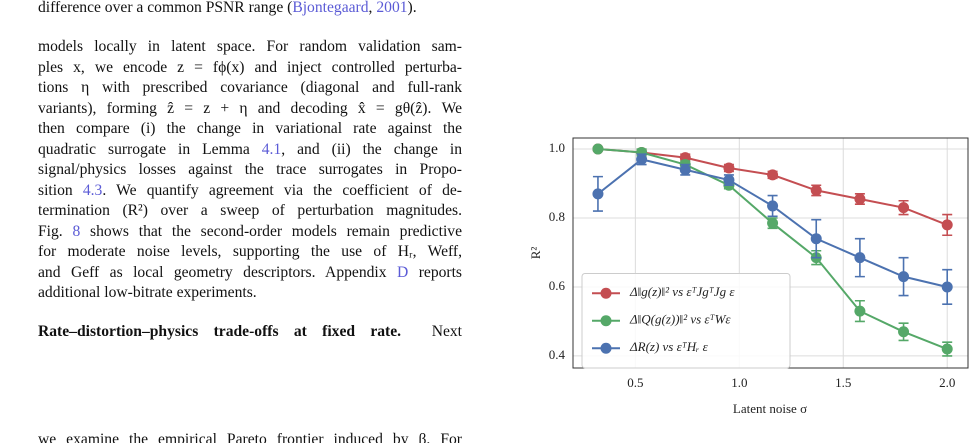 This screenshot has height=443, width=975. What do you see at coordinates (535, 253) in the screenshot?
I see `y-axis-label: R²` at bounding box center [535, 253].